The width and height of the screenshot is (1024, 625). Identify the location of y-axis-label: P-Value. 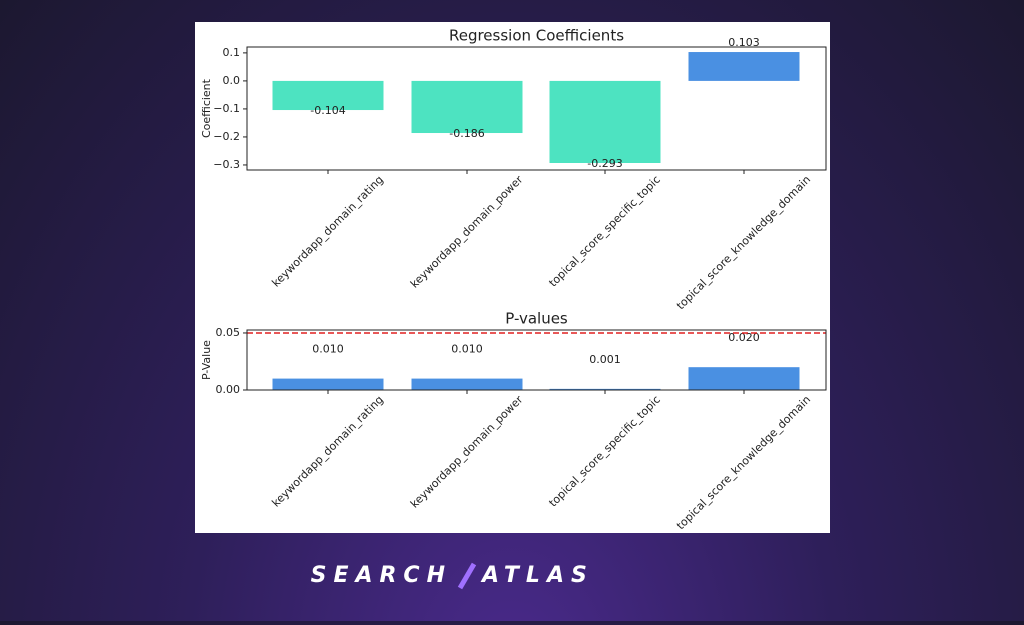
(206, 360).